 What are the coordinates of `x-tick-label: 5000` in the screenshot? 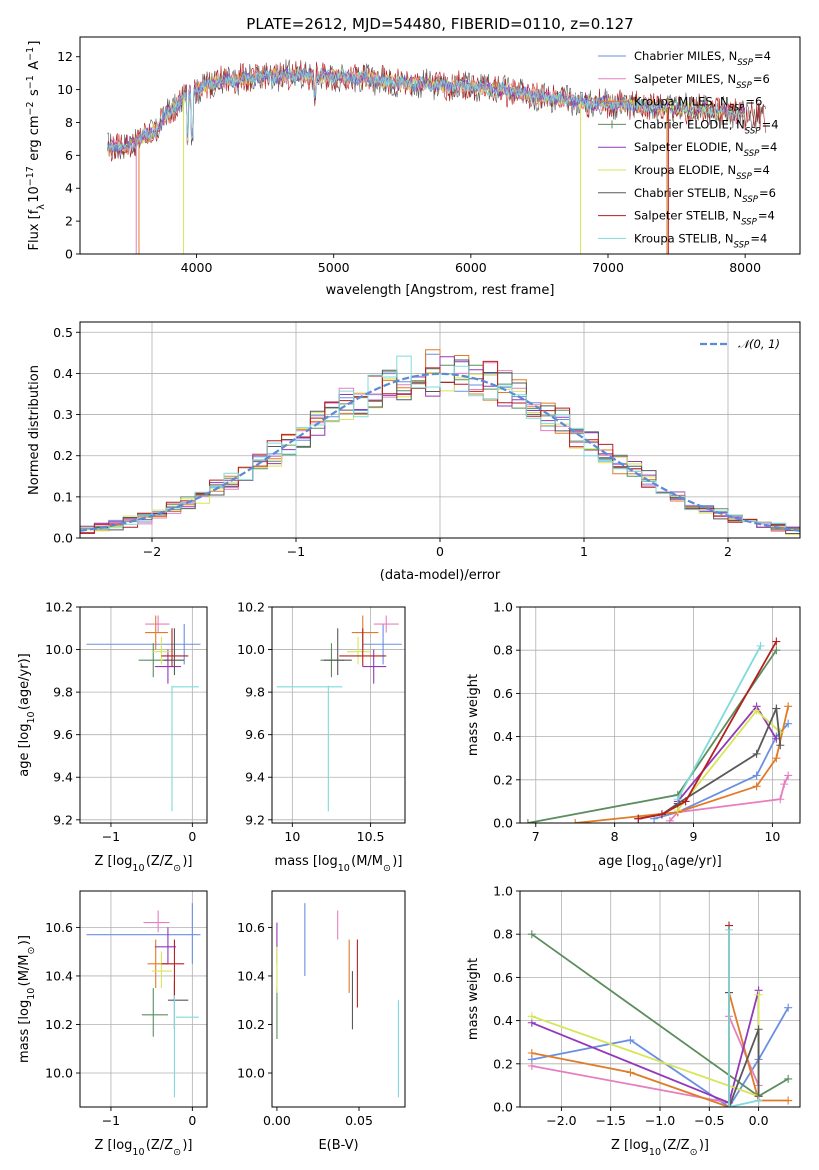 It's located at (334, 267).